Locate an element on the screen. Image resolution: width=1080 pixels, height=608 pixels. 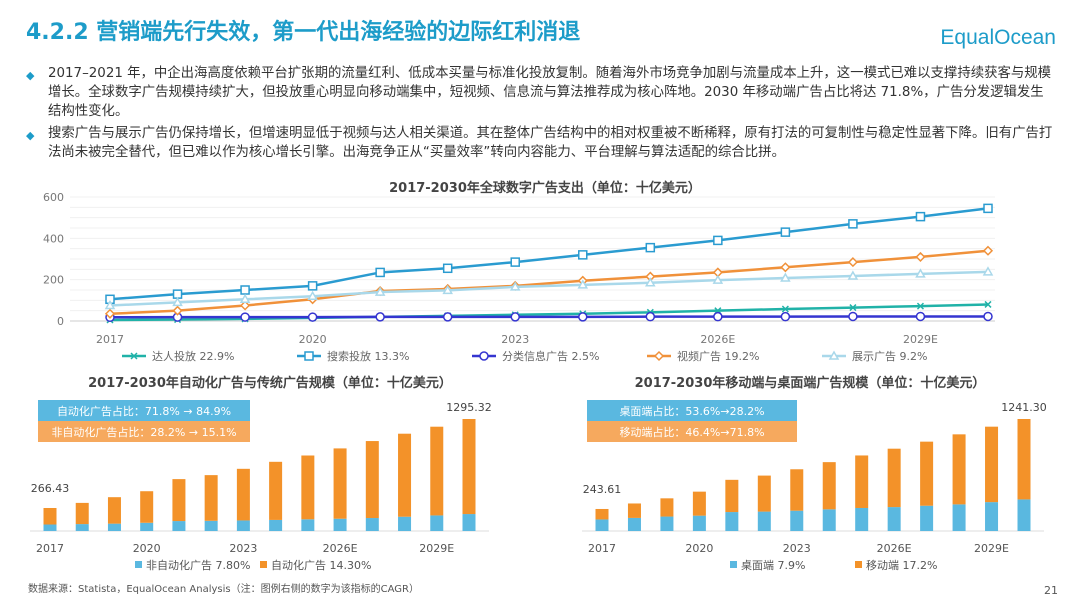
legend-label: 非自动化广告 7.80% is located at coordinates (198, 565).